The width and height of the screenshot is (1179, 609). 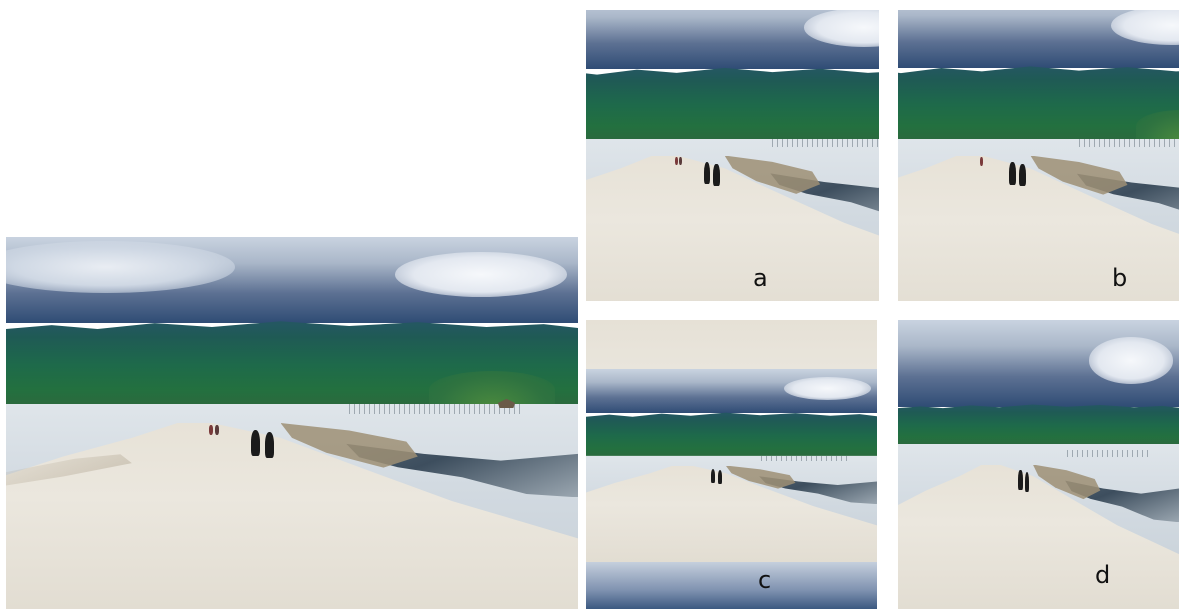 I want to click on panel-c: c, so click(x=731, y=464).